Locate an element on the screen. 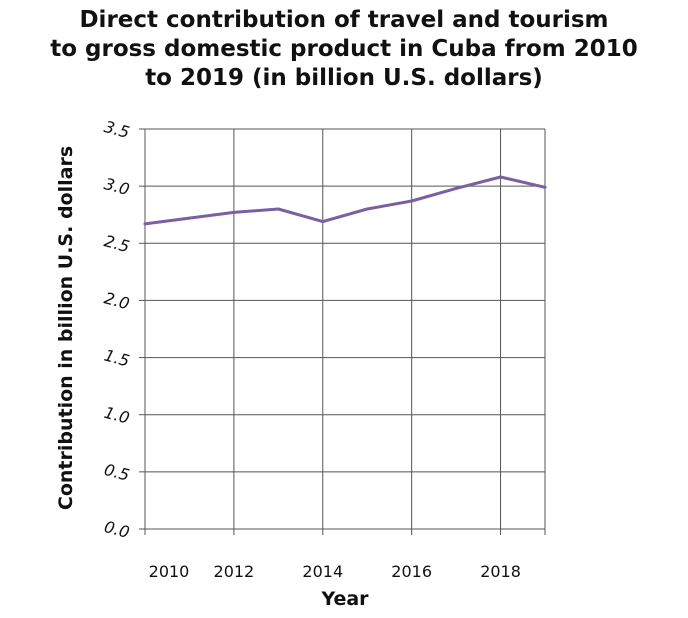  x-tick-label: 2014 is located at coordinates (322, 571).